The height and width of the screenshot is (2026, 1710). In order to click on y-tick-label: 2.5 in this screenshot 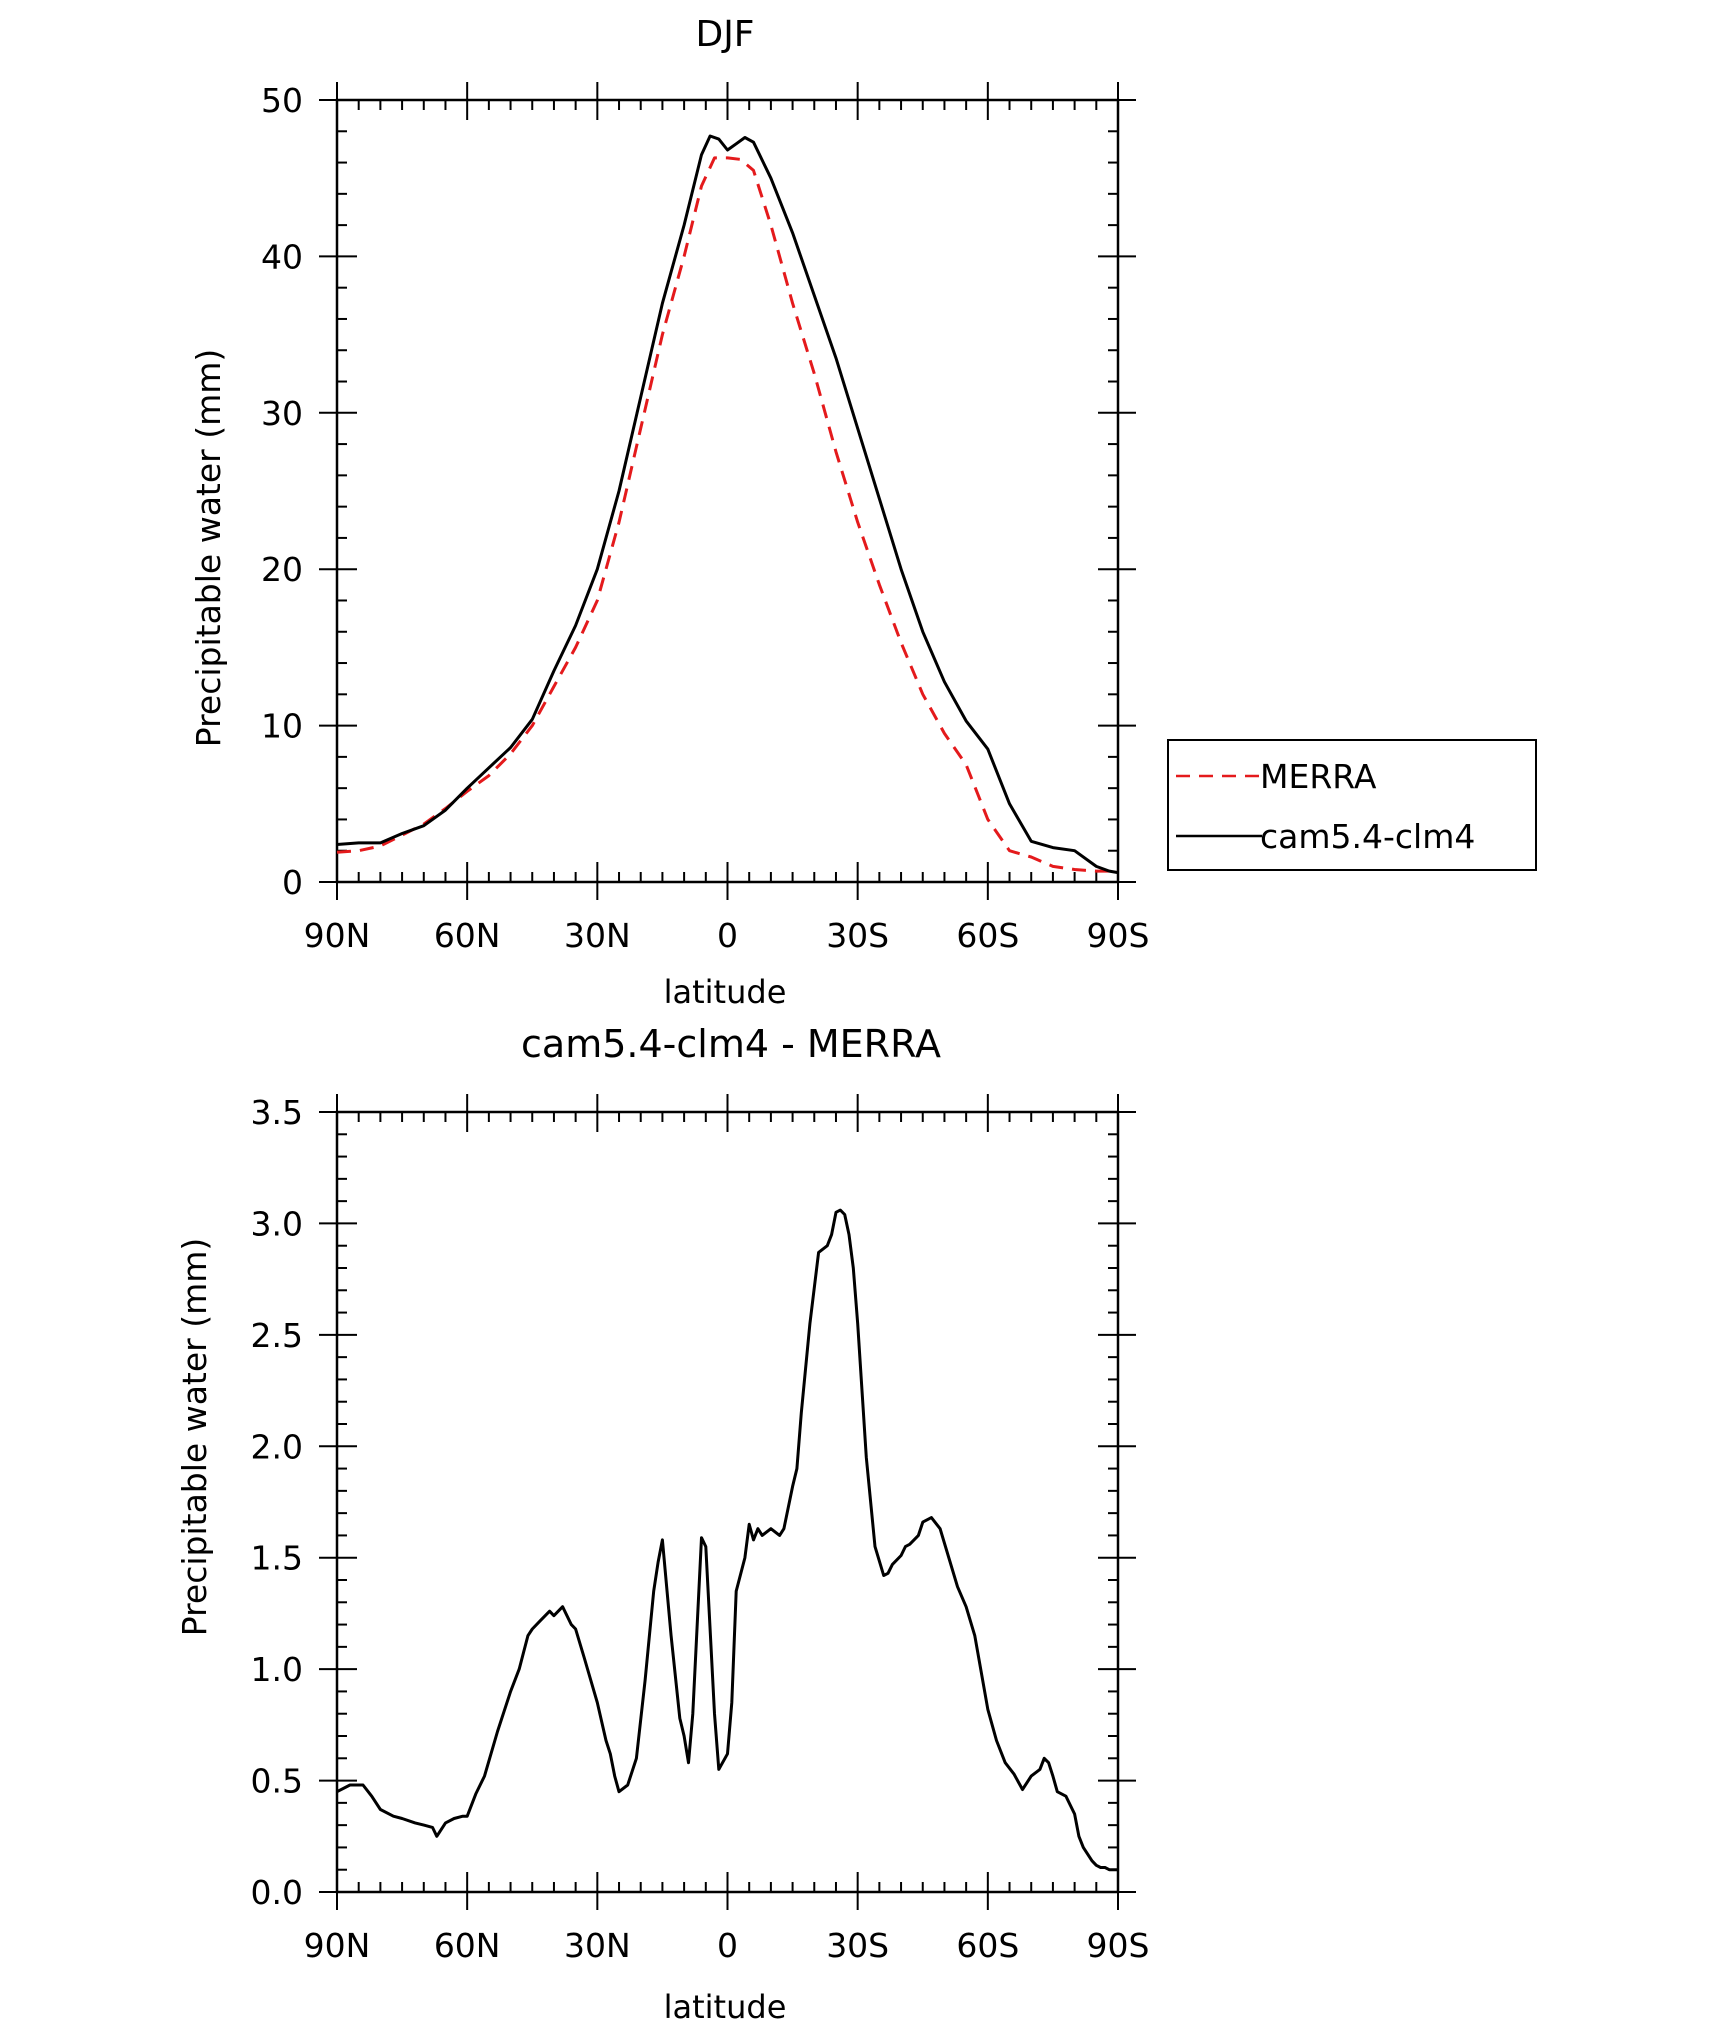, I will do `click(277, 1335)`.